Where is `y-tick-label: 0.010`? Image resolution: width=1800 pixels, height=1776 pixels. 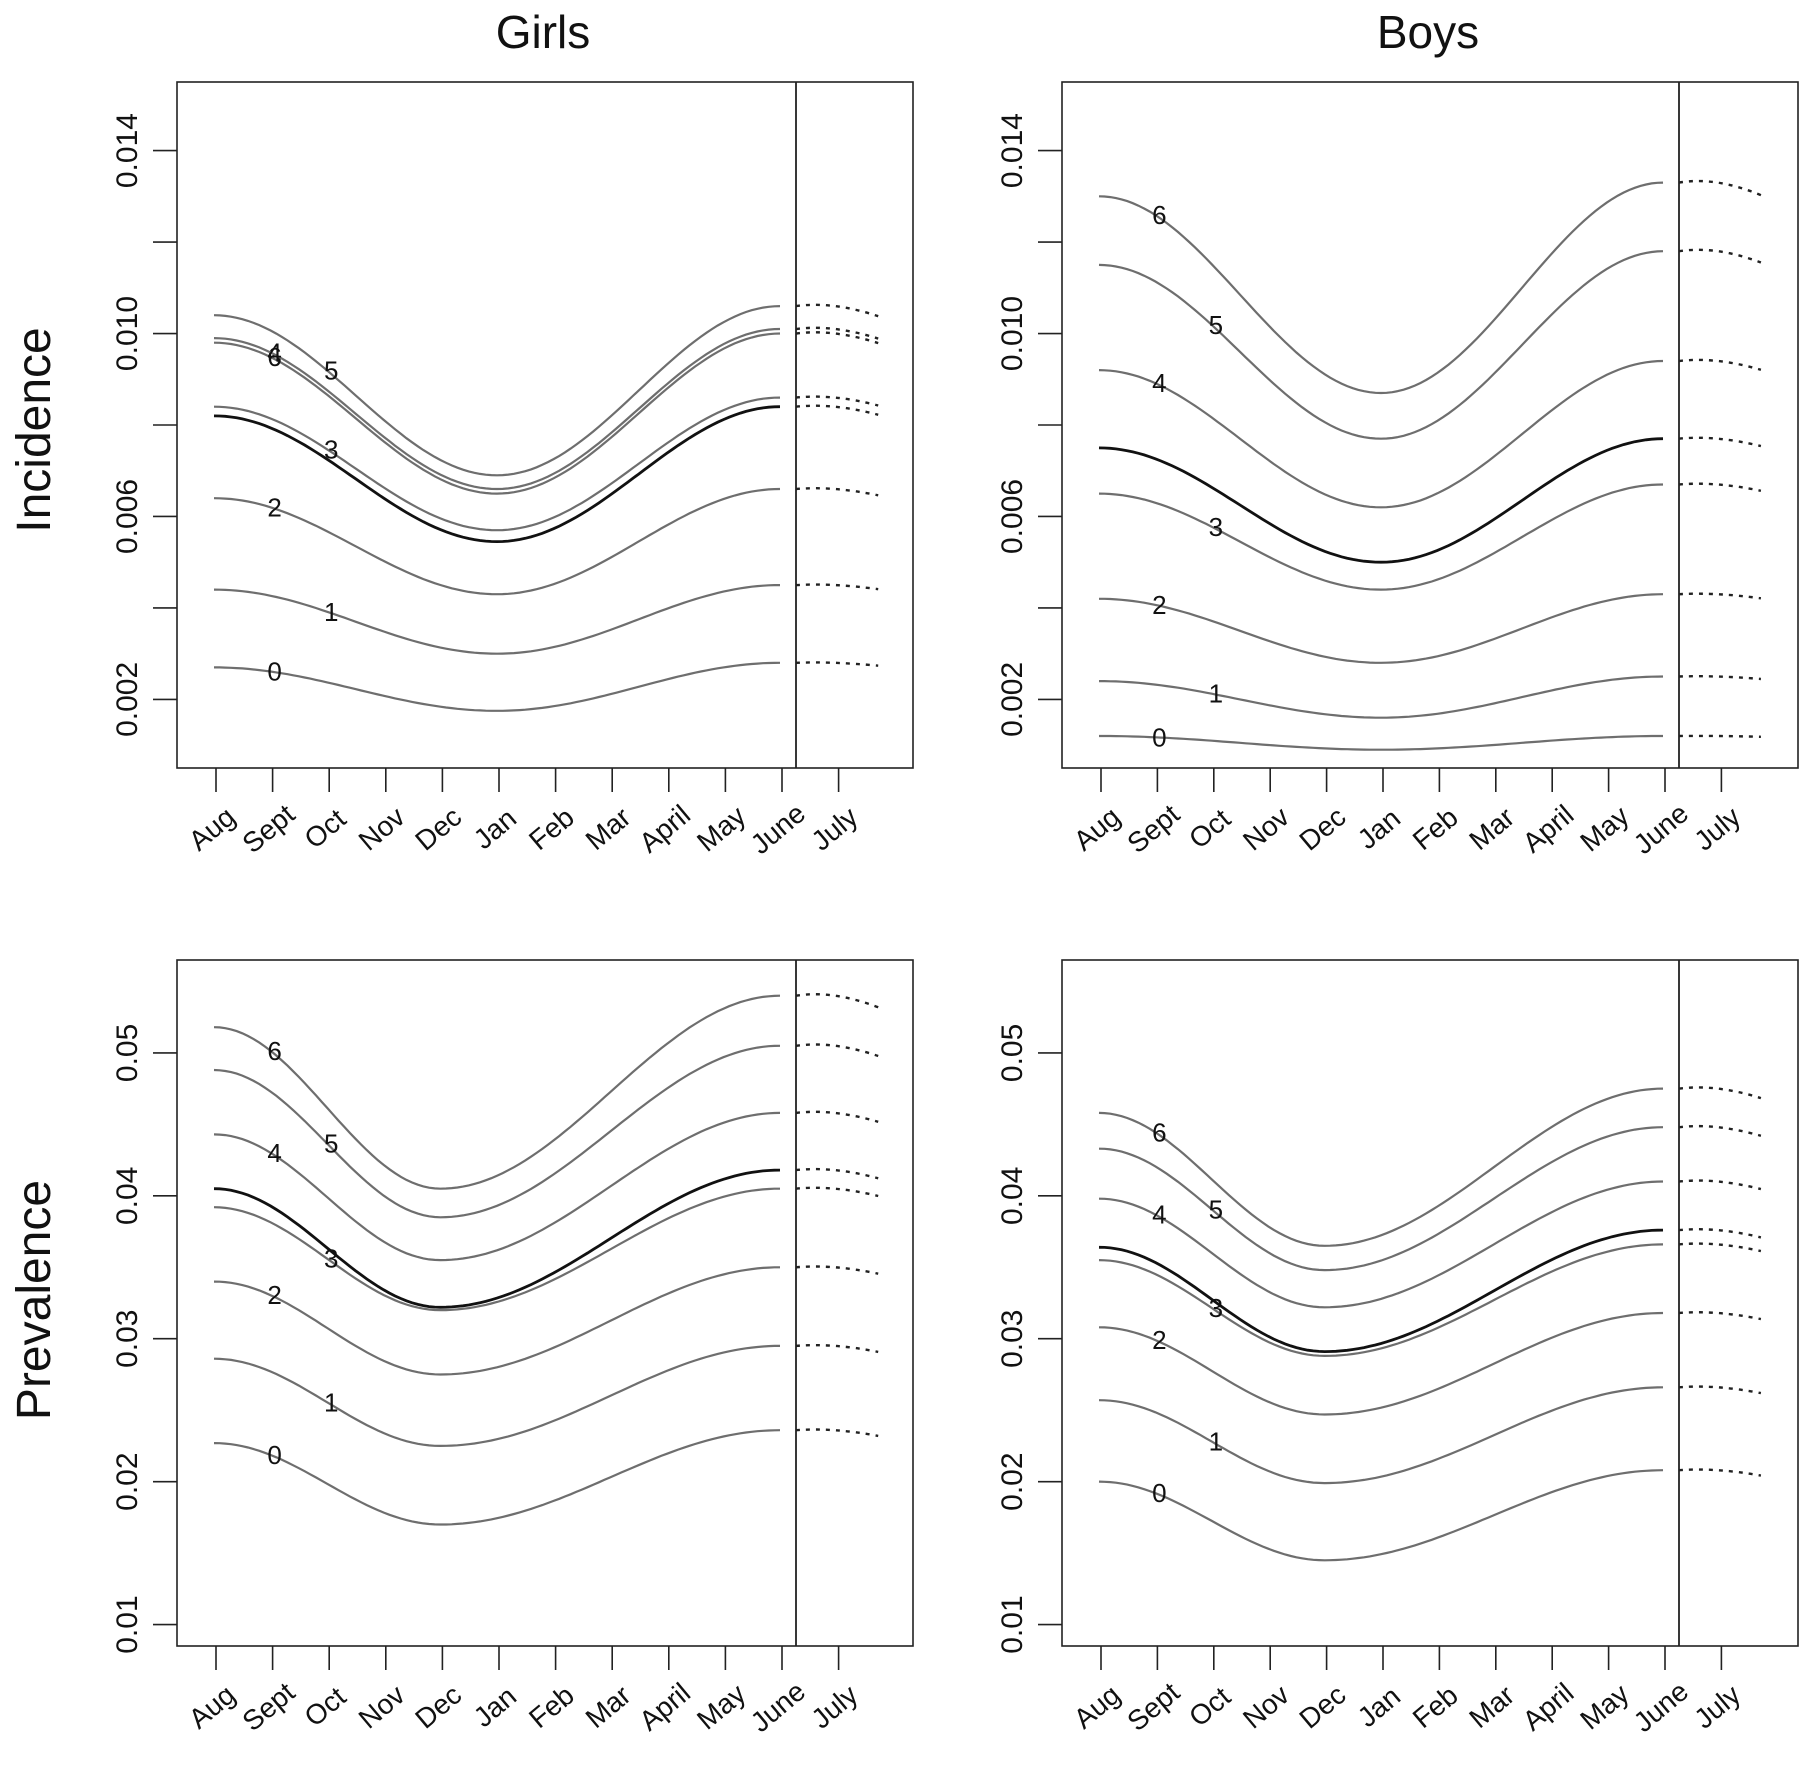
y-tick-label: 0.010 is located at coordinates (127, 333).